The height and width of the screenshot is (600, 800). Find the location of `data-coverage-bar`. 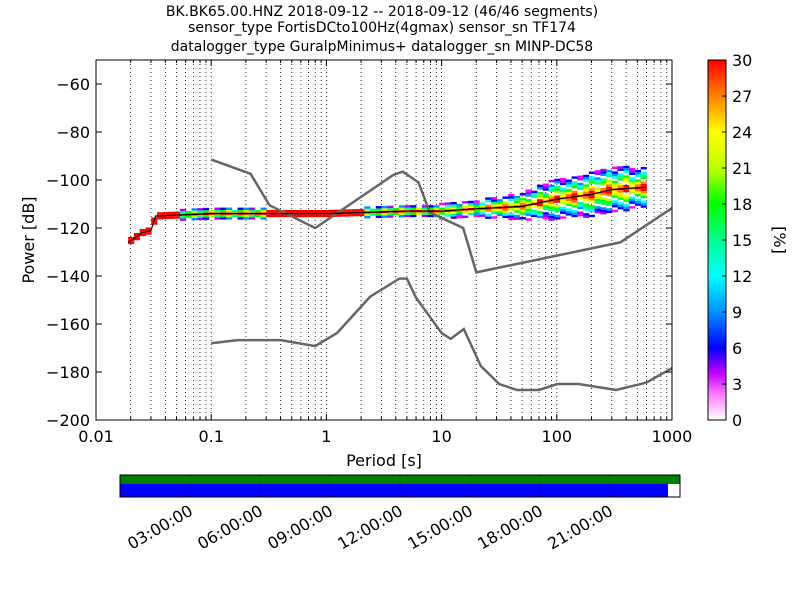

data-coverage-bar is located at coordinates (400, 479).